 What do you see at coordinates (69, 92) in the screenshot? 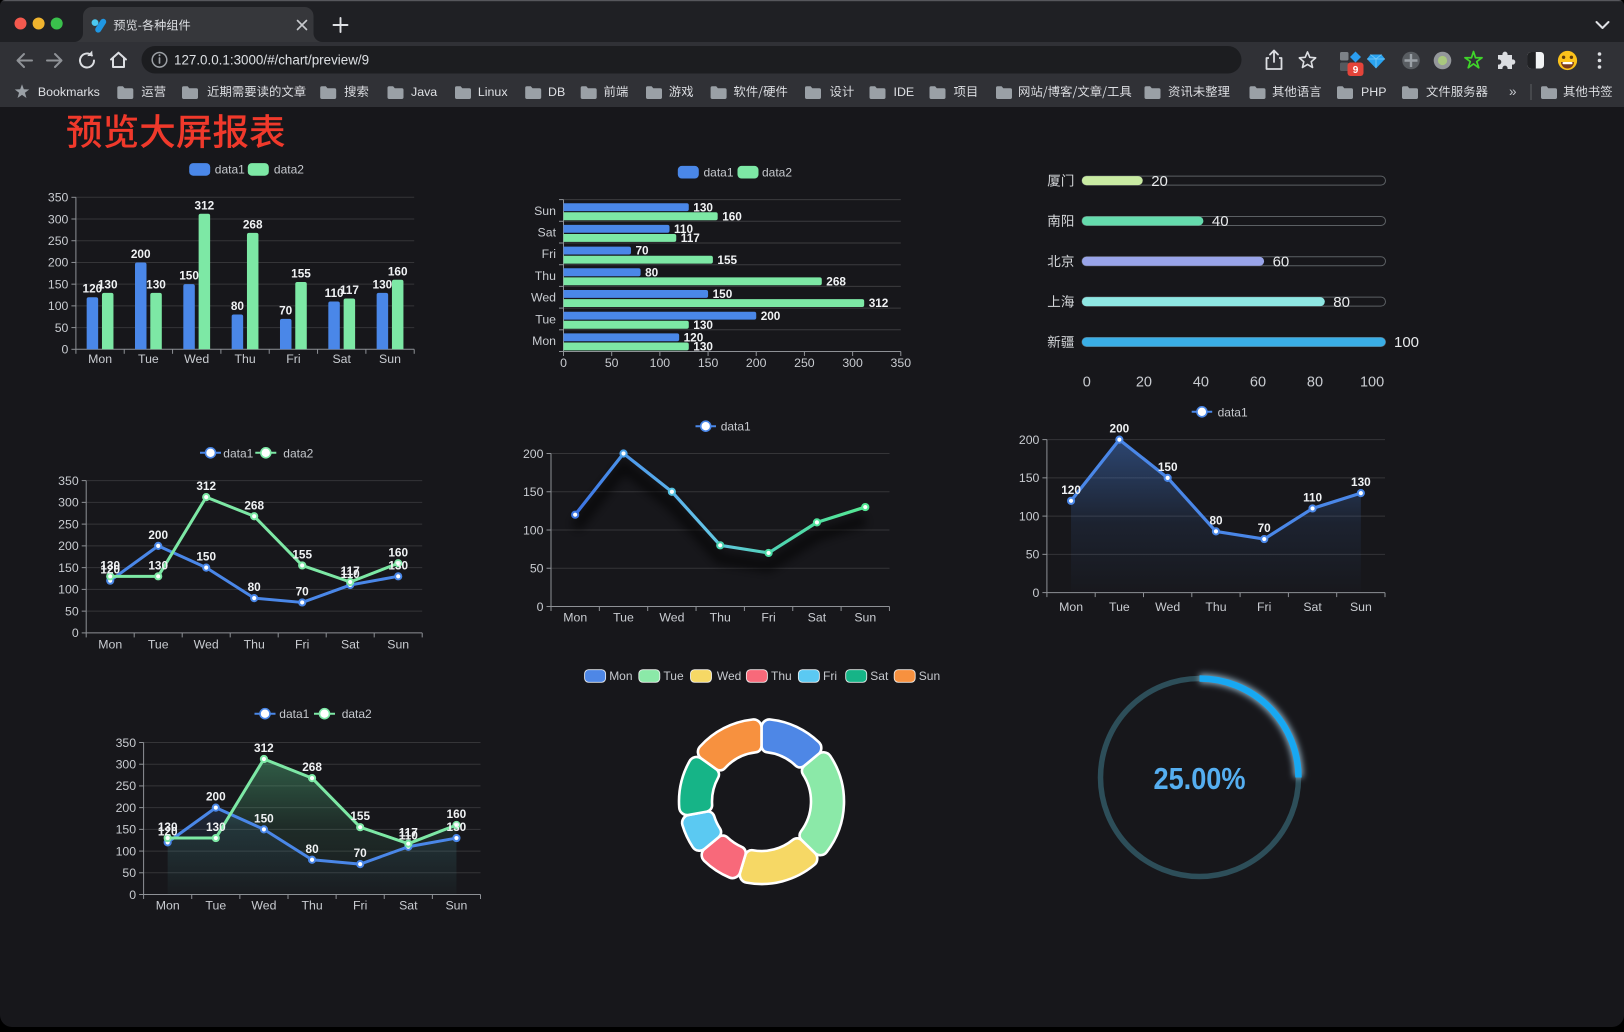
I see `svg-text: Bookmarks` at bounding box center [69, 92].